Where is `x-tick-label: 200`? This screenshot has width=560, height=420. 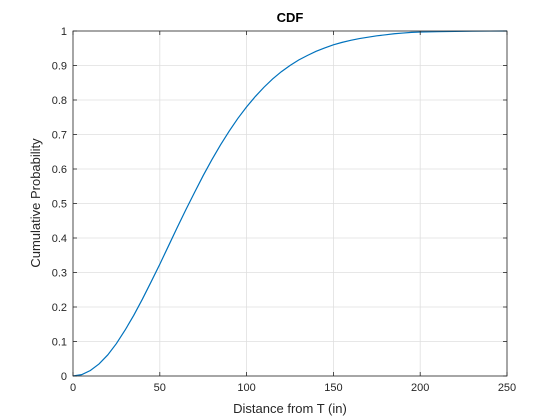
x-tick-label: 200 is located at coordinates (420, 388).